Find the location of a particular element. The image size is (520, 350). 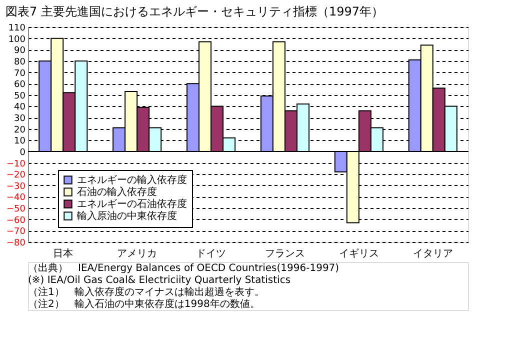

y-tick-label: −10 is located at coordinates (16, 164).